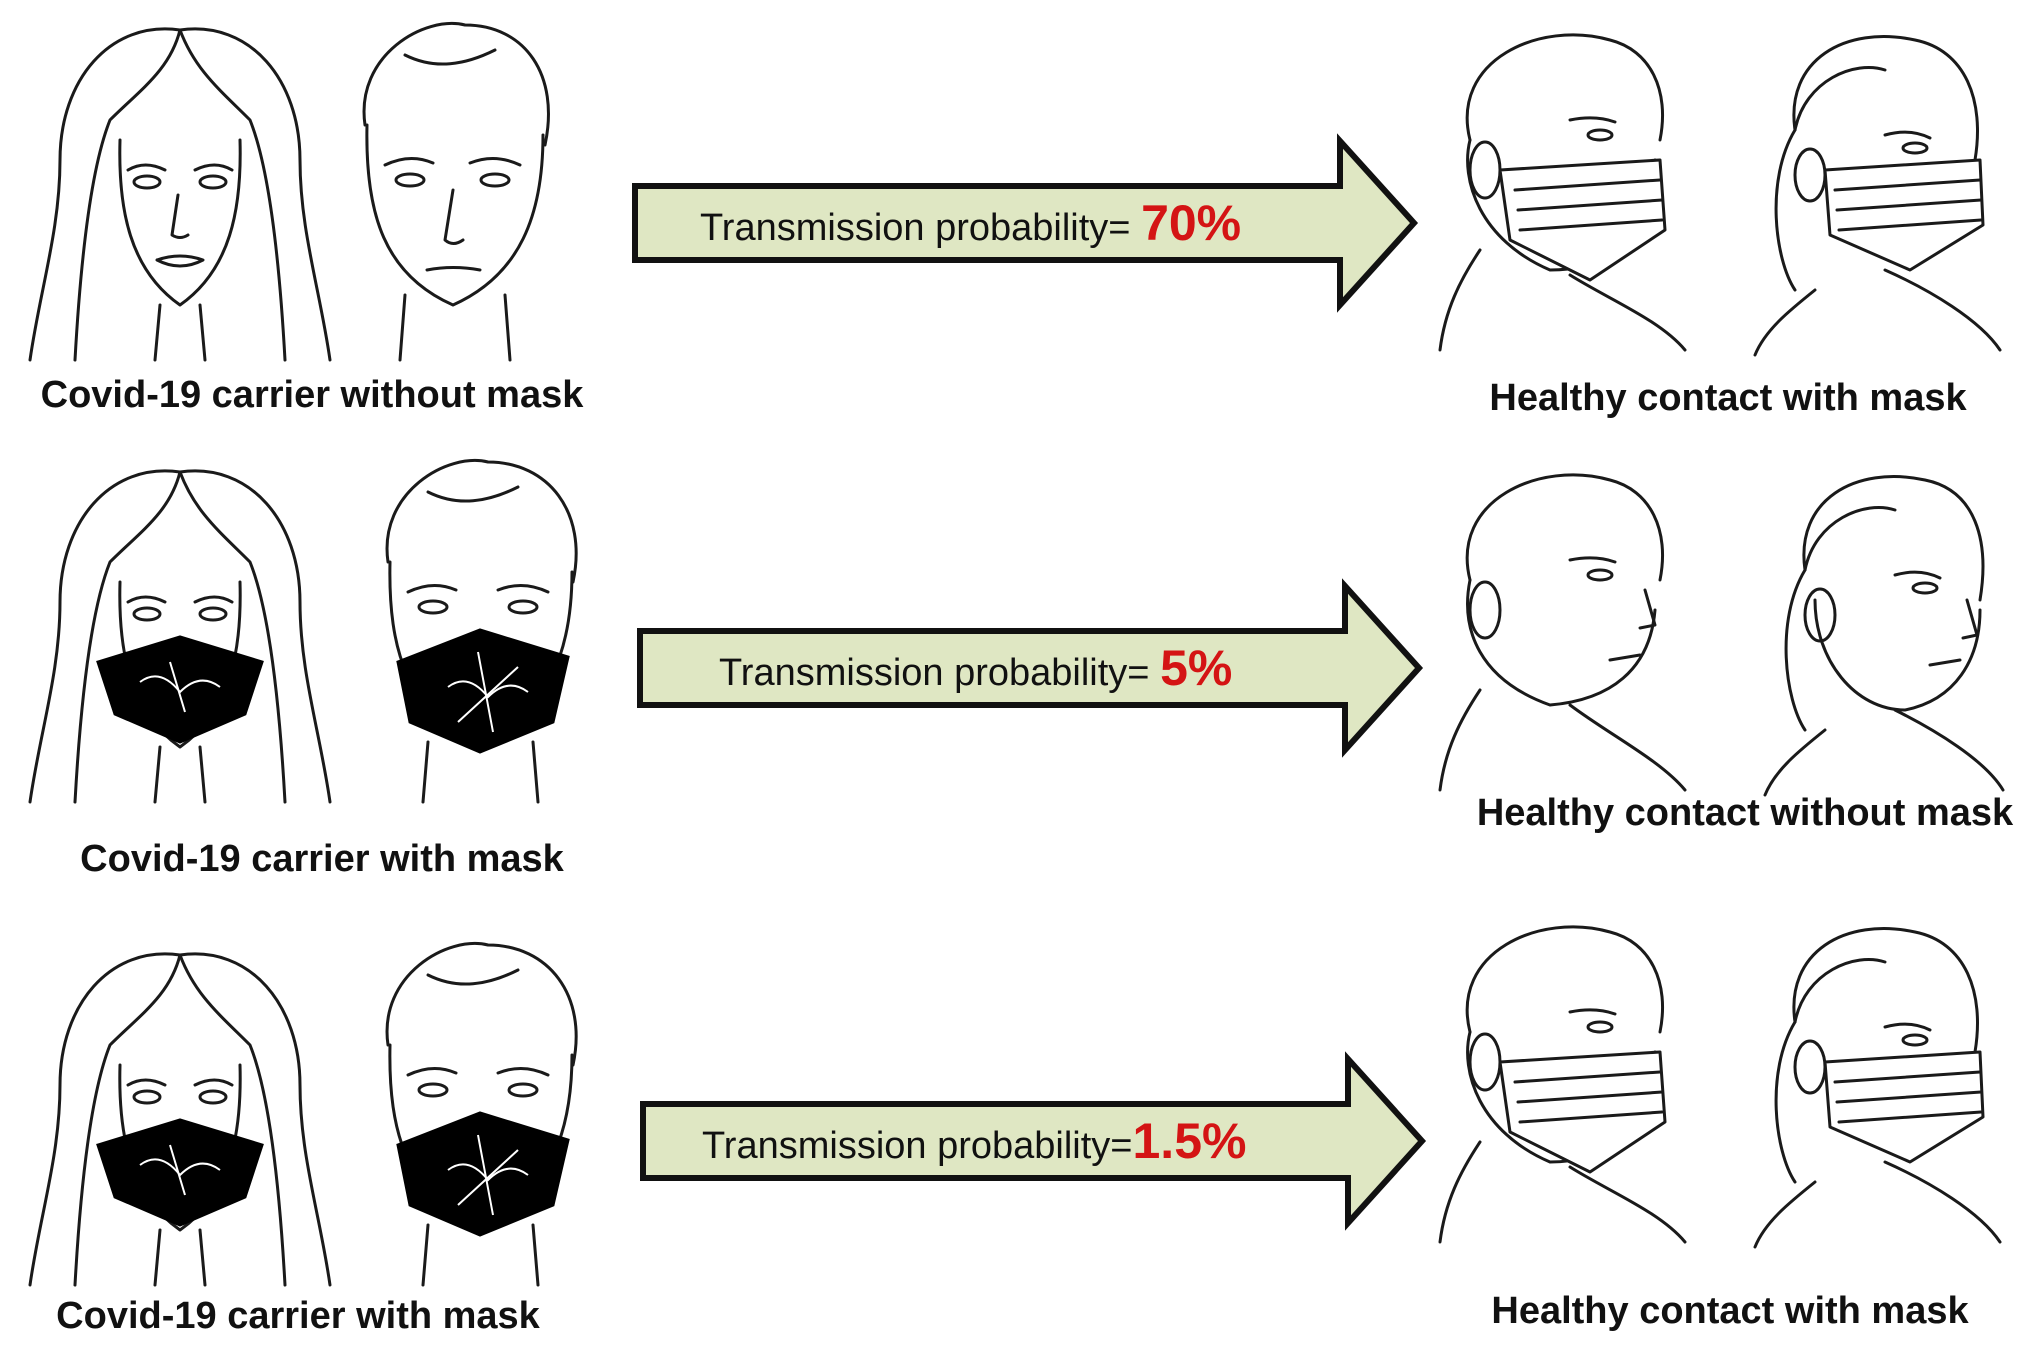  I want to click on transmission-label: Transmission probability=1.5%, so click(974, 1141).